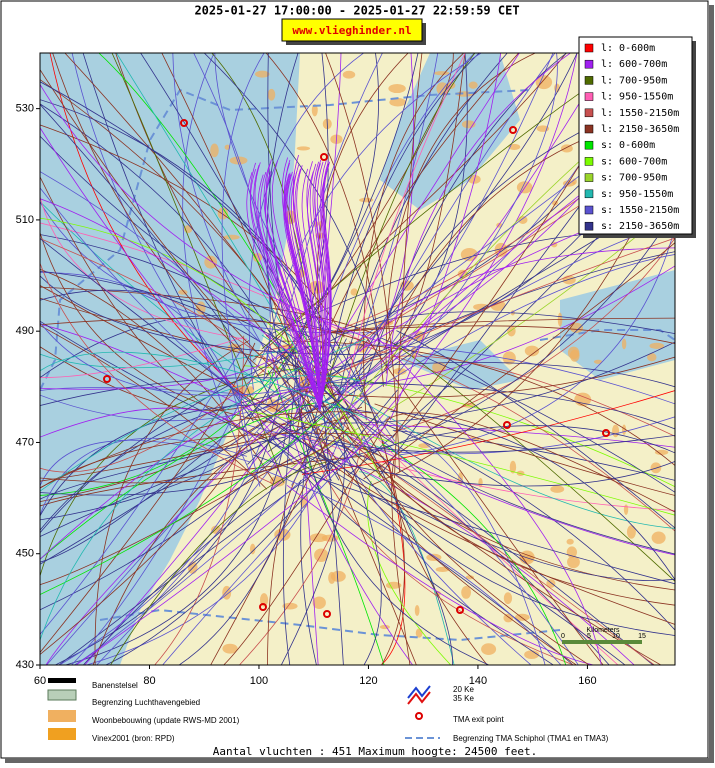  What do you see at coordinates (419, 692) in the screenshot?
I see `ke20-icon` at bounding box center [419, 692].